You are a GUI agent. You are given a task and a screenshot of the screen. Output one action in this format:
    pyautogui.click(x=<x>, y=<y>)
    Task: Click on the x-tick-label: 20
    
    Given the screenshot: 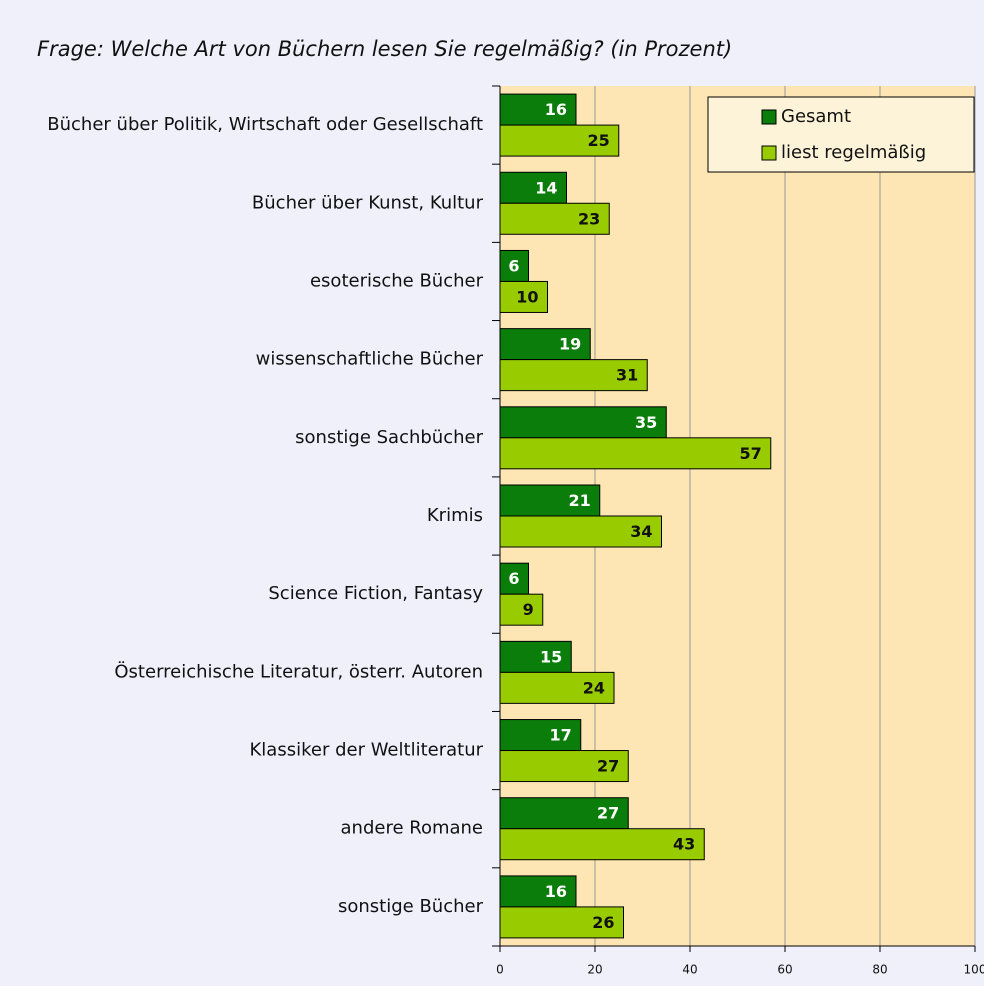 What is the action you would take?
    pyautogui.click(x=594, y=970)
    